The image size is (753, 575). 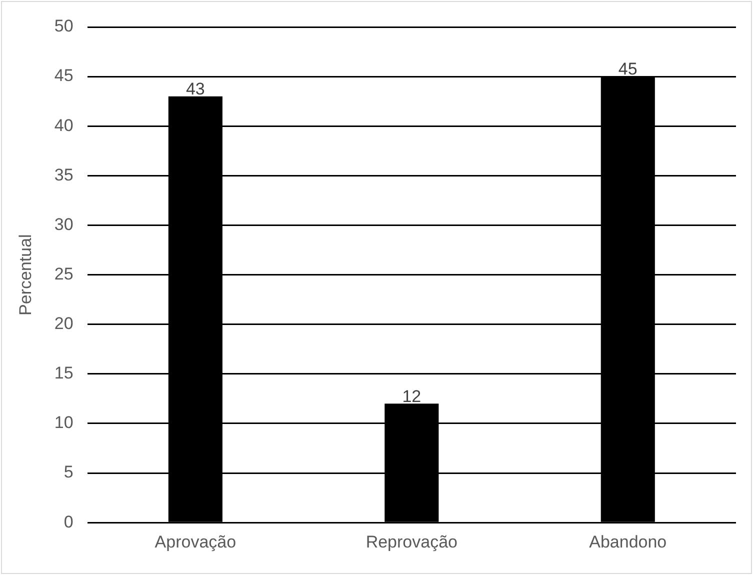 What do you see at coordinates (412, 542) in the screenshot?
I see `x-tick-label: Reprovação` at bounding box center [412, 542].